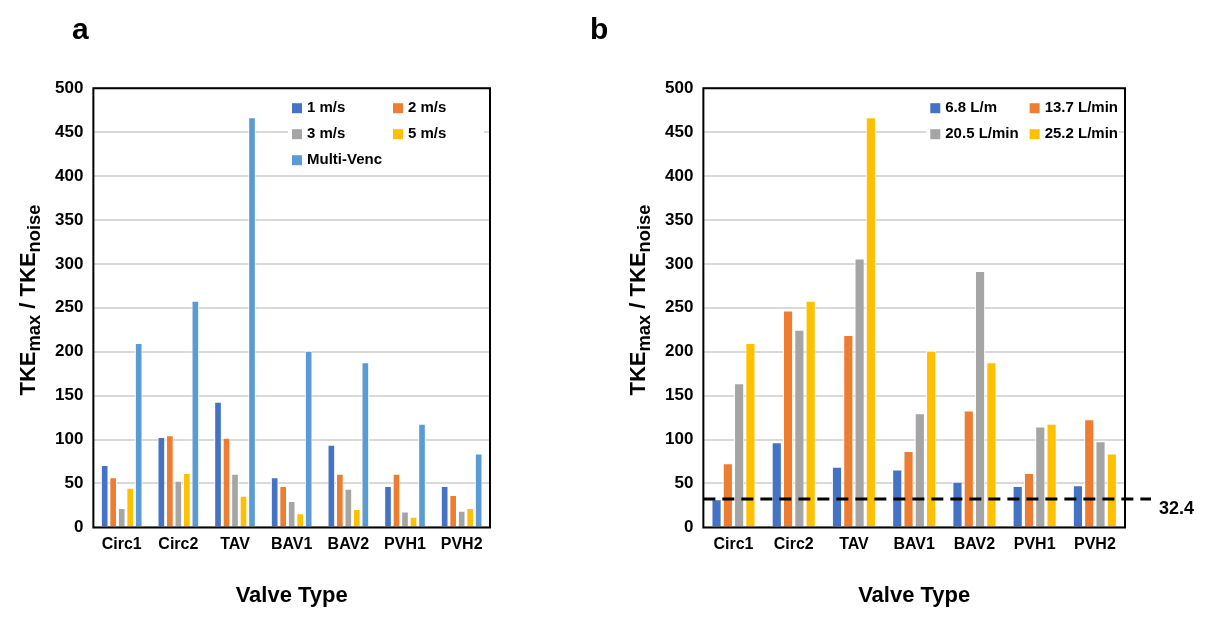 This screenshot has height=628, width=1225. I want to click on legend-label: 20.5 L/min, so click(982, 133).